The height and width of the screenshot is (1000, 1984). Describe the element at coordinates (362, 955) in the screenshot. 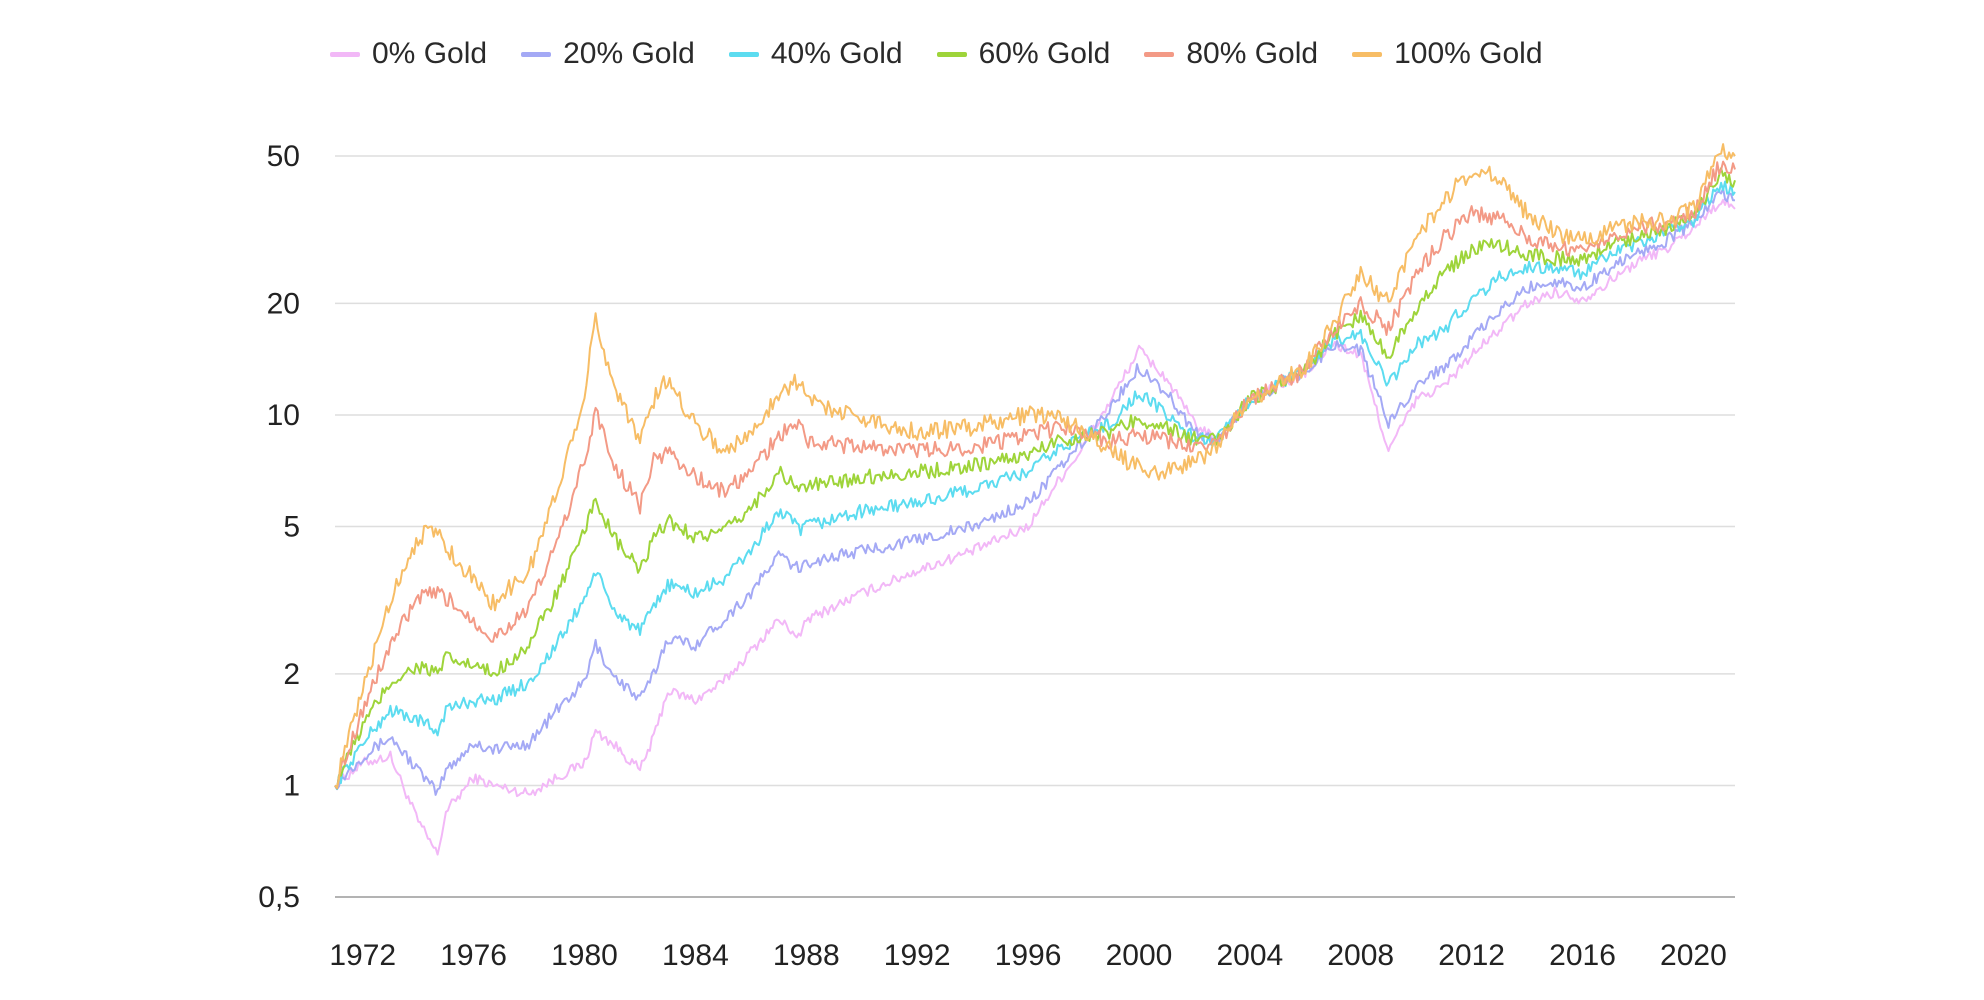

I see `x-tick-label: 1972` at that location.